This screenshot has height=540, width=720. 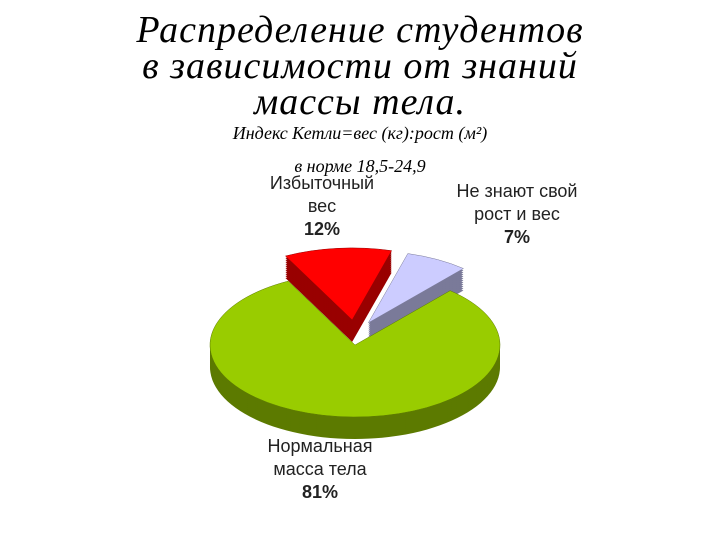 I want to click on subtitle: Индекс Кетли=вес (кг):рост (м²), so click(x=360, y=133).